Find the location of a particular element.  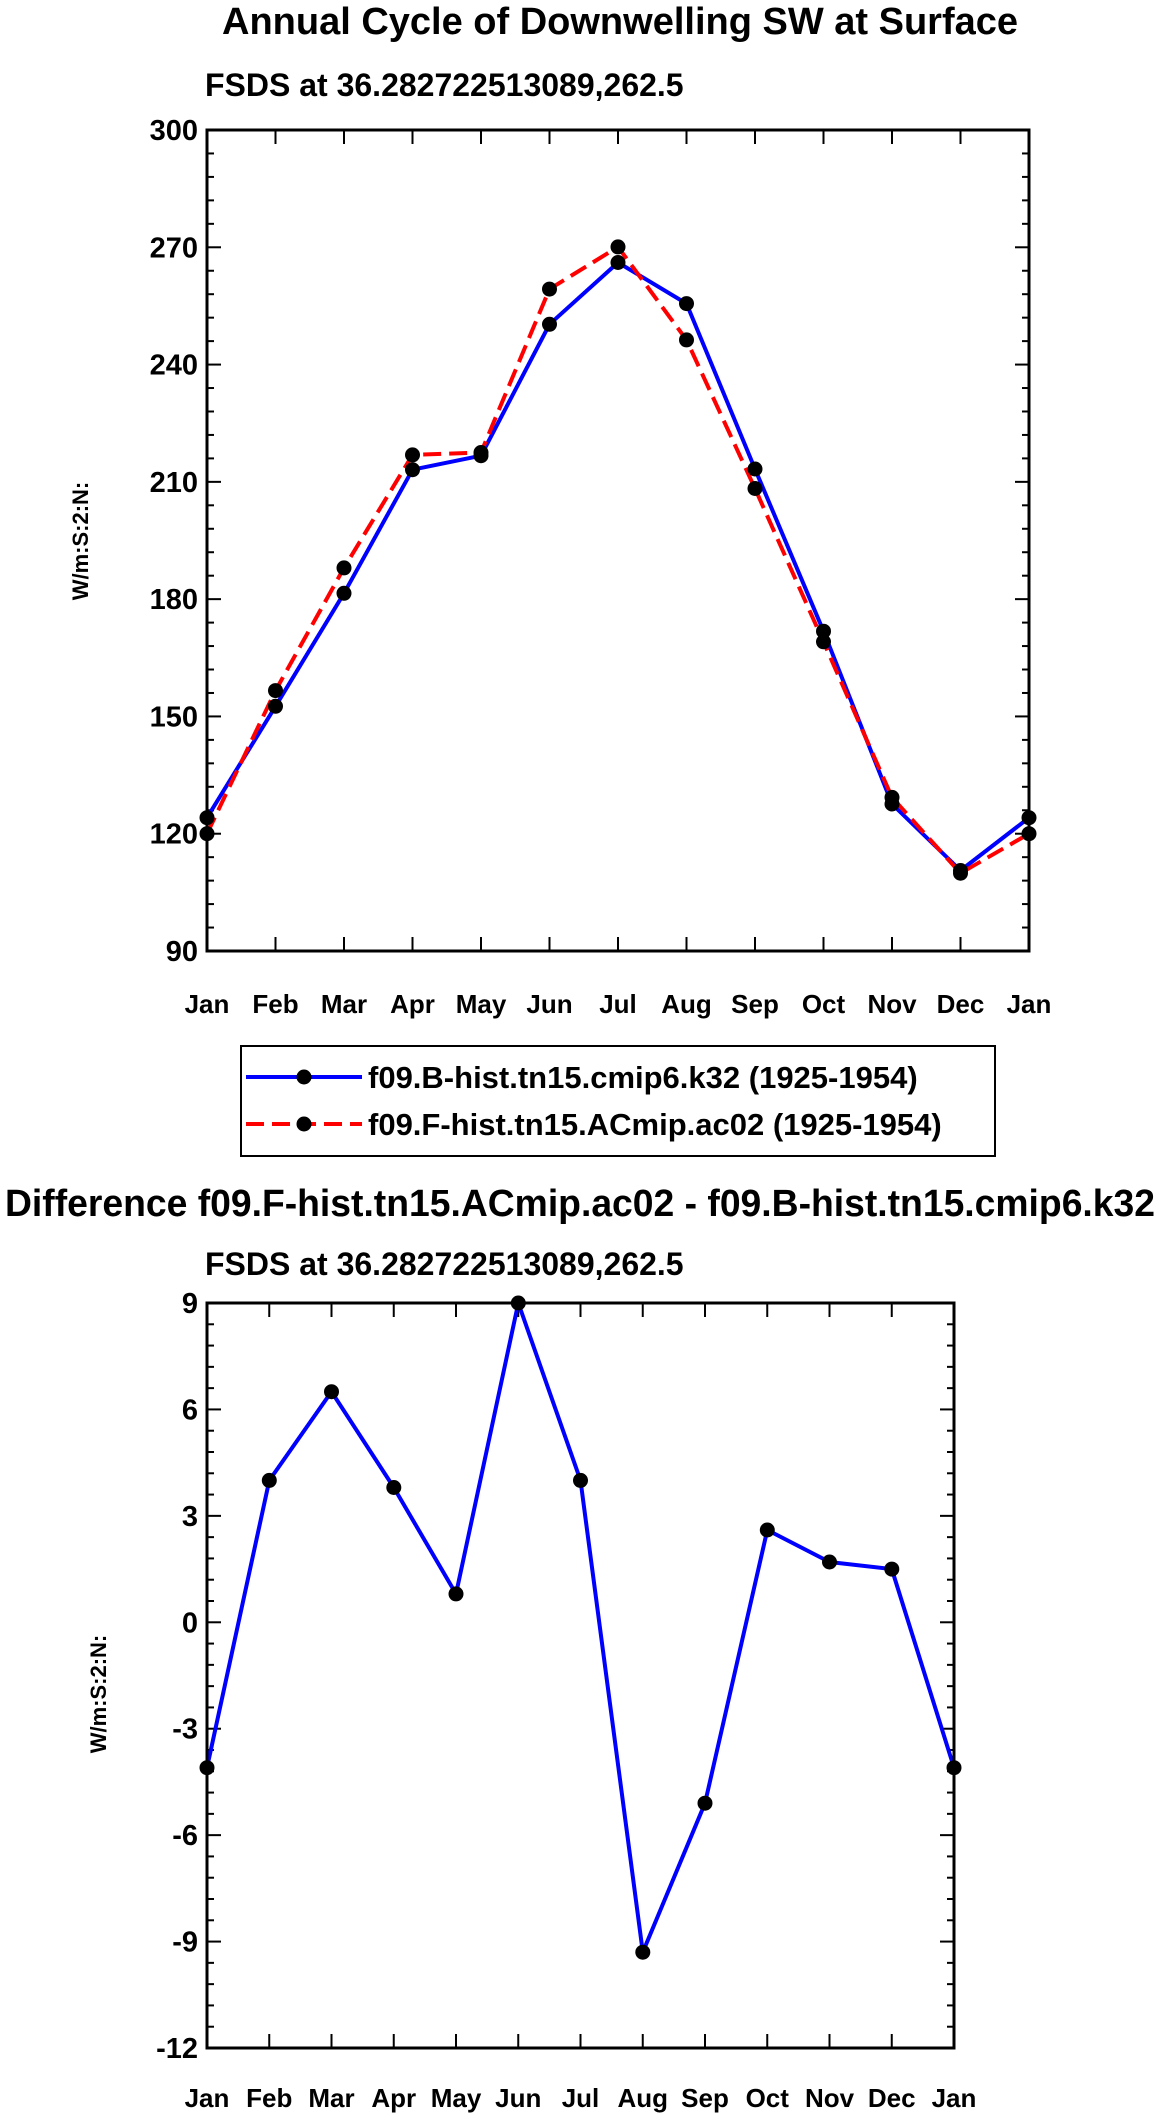

legend-entry-f-hist: f09.F-hist.tn15.ACmip.ac02 (1925-1954) is located at coordinates (594, 1124).